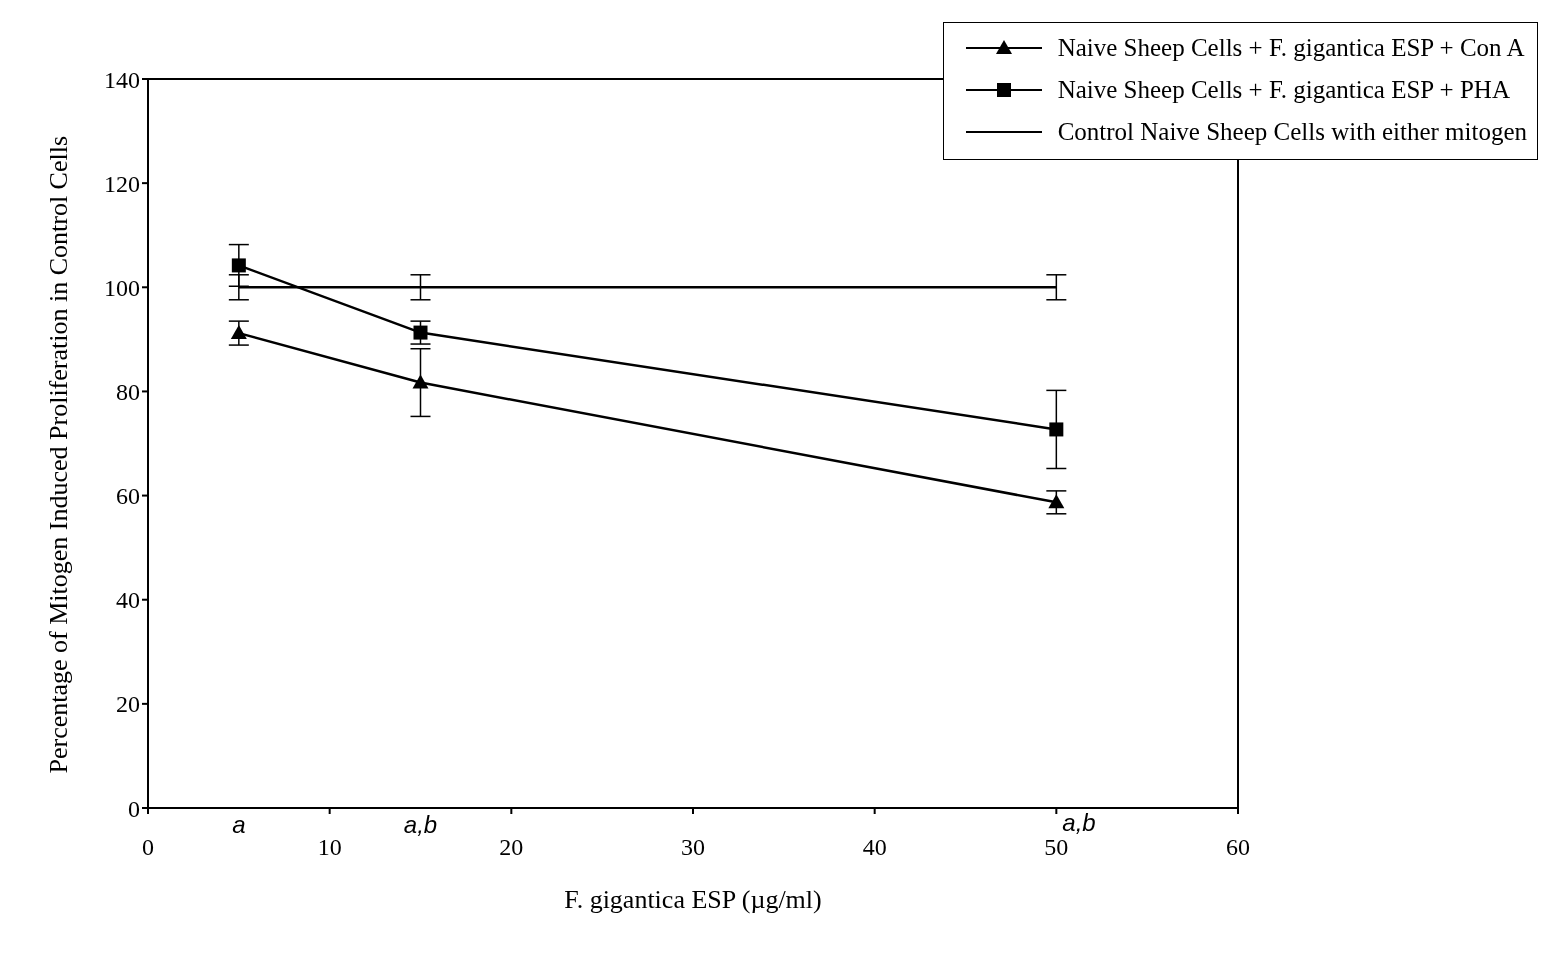 The height and width of the screenshot is (956, 1549). What do you see at coordinates (122, 183) in the screenshot?
I see `y-tick-label: 120` at bounding box center [122, 183].